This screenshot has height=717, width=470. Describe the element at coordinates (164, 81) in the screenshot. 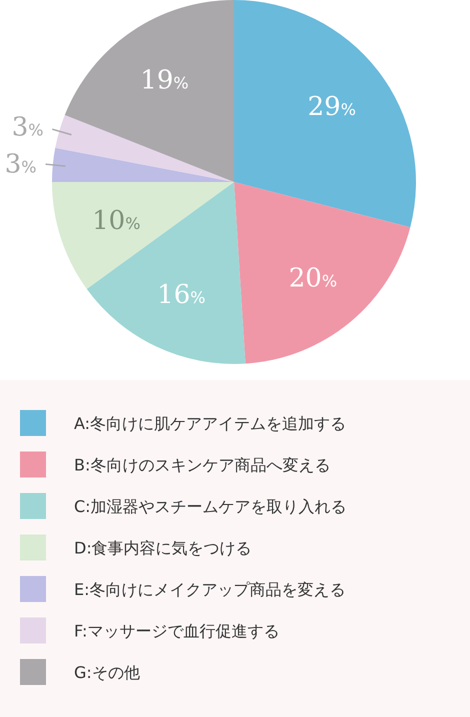

I see `data-label: 19%` at that location.